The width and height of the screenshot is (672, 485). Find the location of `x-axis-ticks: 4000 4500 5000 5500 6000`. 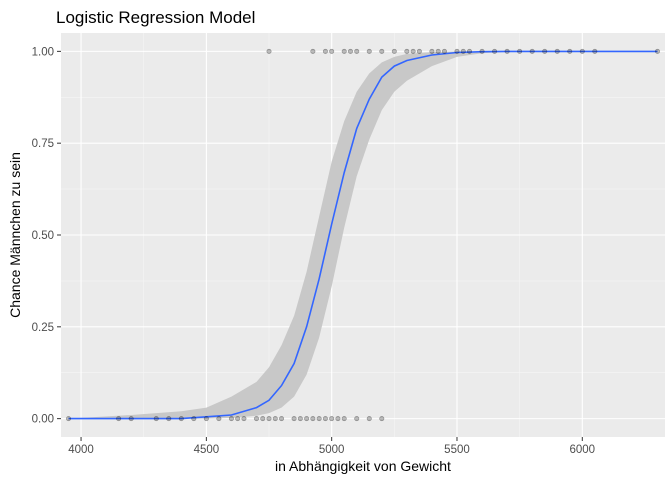

x-axis-ticks: 4000 4500 5000 5500 6000 is located at coordinates (331, 446).